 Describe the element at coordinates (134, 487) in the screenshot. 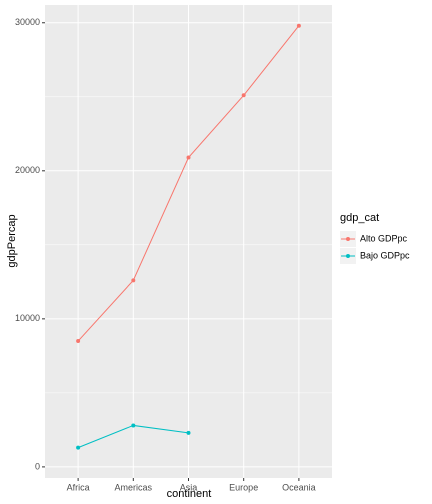

I see `x-tick-label: Americas` at that location.